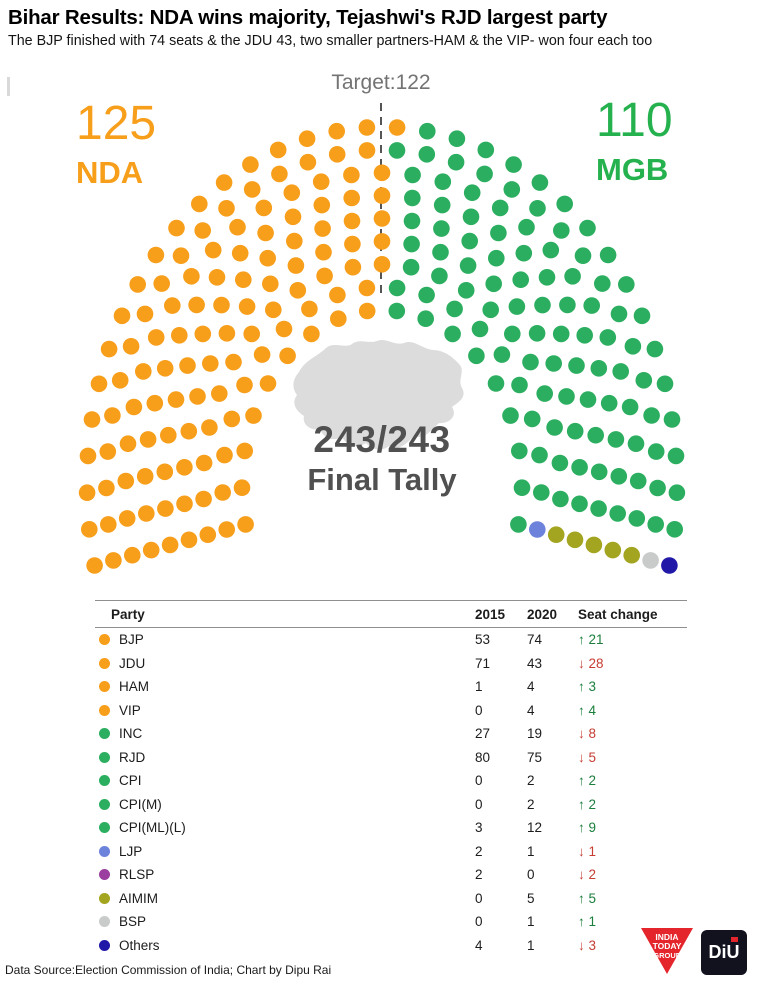 This screenshot has width=764, height=981. Describe the element at coordinates (116, 123) in the screenshot. I see `nda-seat-count: 125` at that location.